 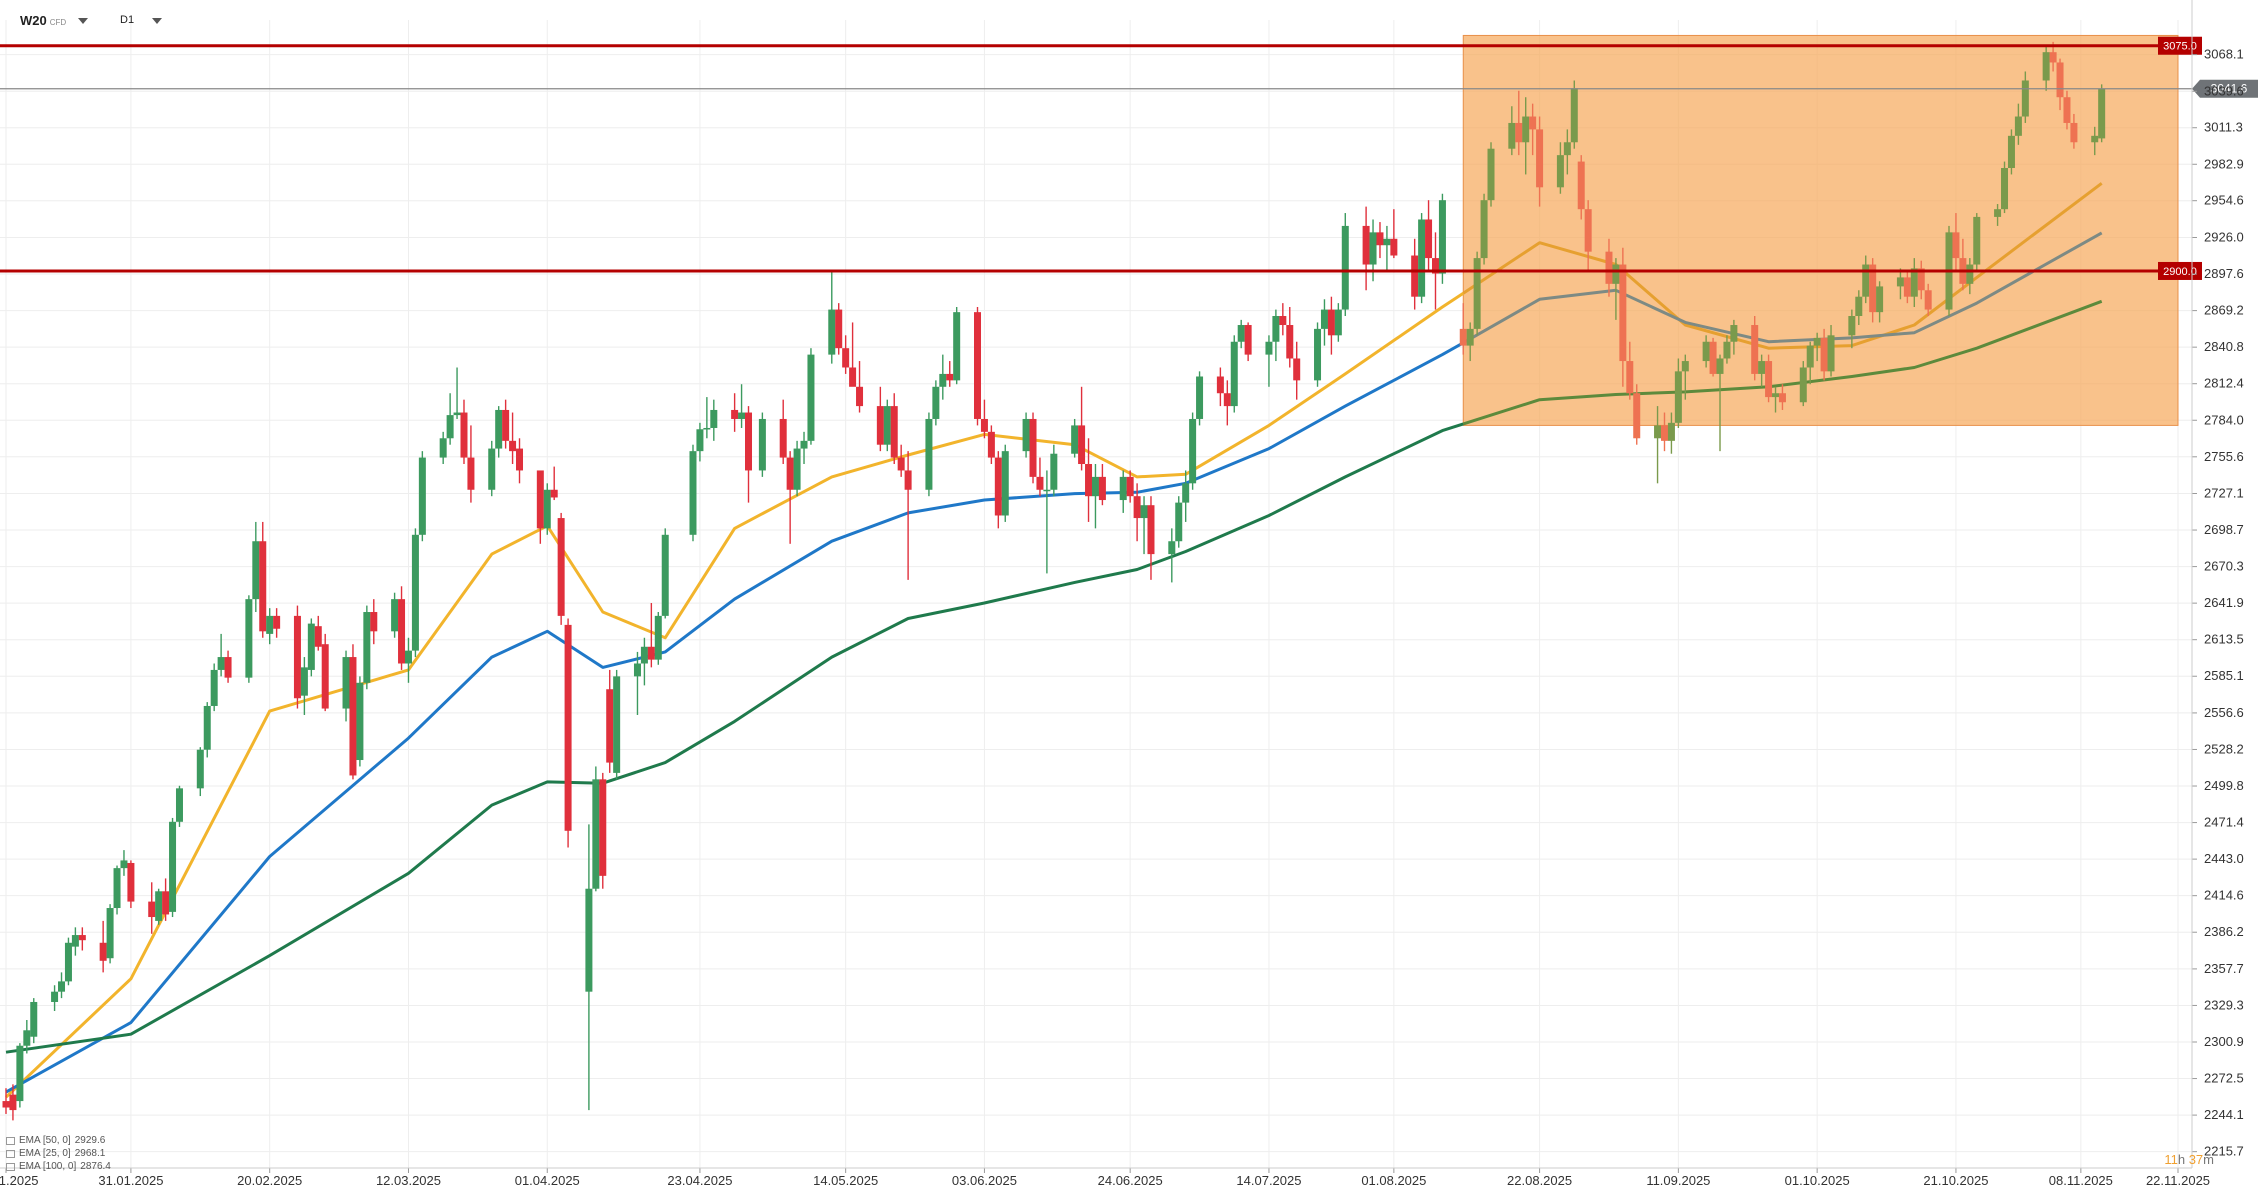 What do you see at coordinates (141, 20) in the screenshot?
I see `interval-selector: D1` at bounding box center [141, 20].